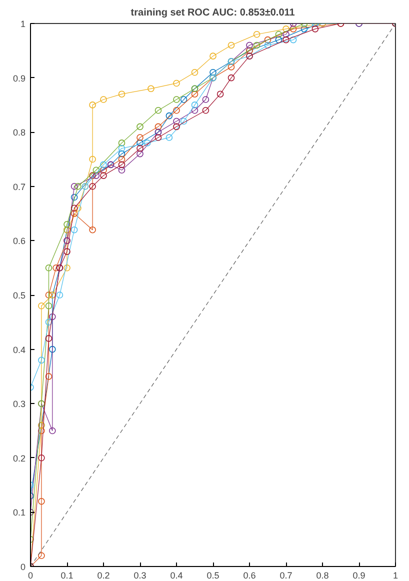  What do you see at coordinates (19, 295) in the screenshot?
I see `y-tick-label: 0.5` at bounding box center [19, 295].